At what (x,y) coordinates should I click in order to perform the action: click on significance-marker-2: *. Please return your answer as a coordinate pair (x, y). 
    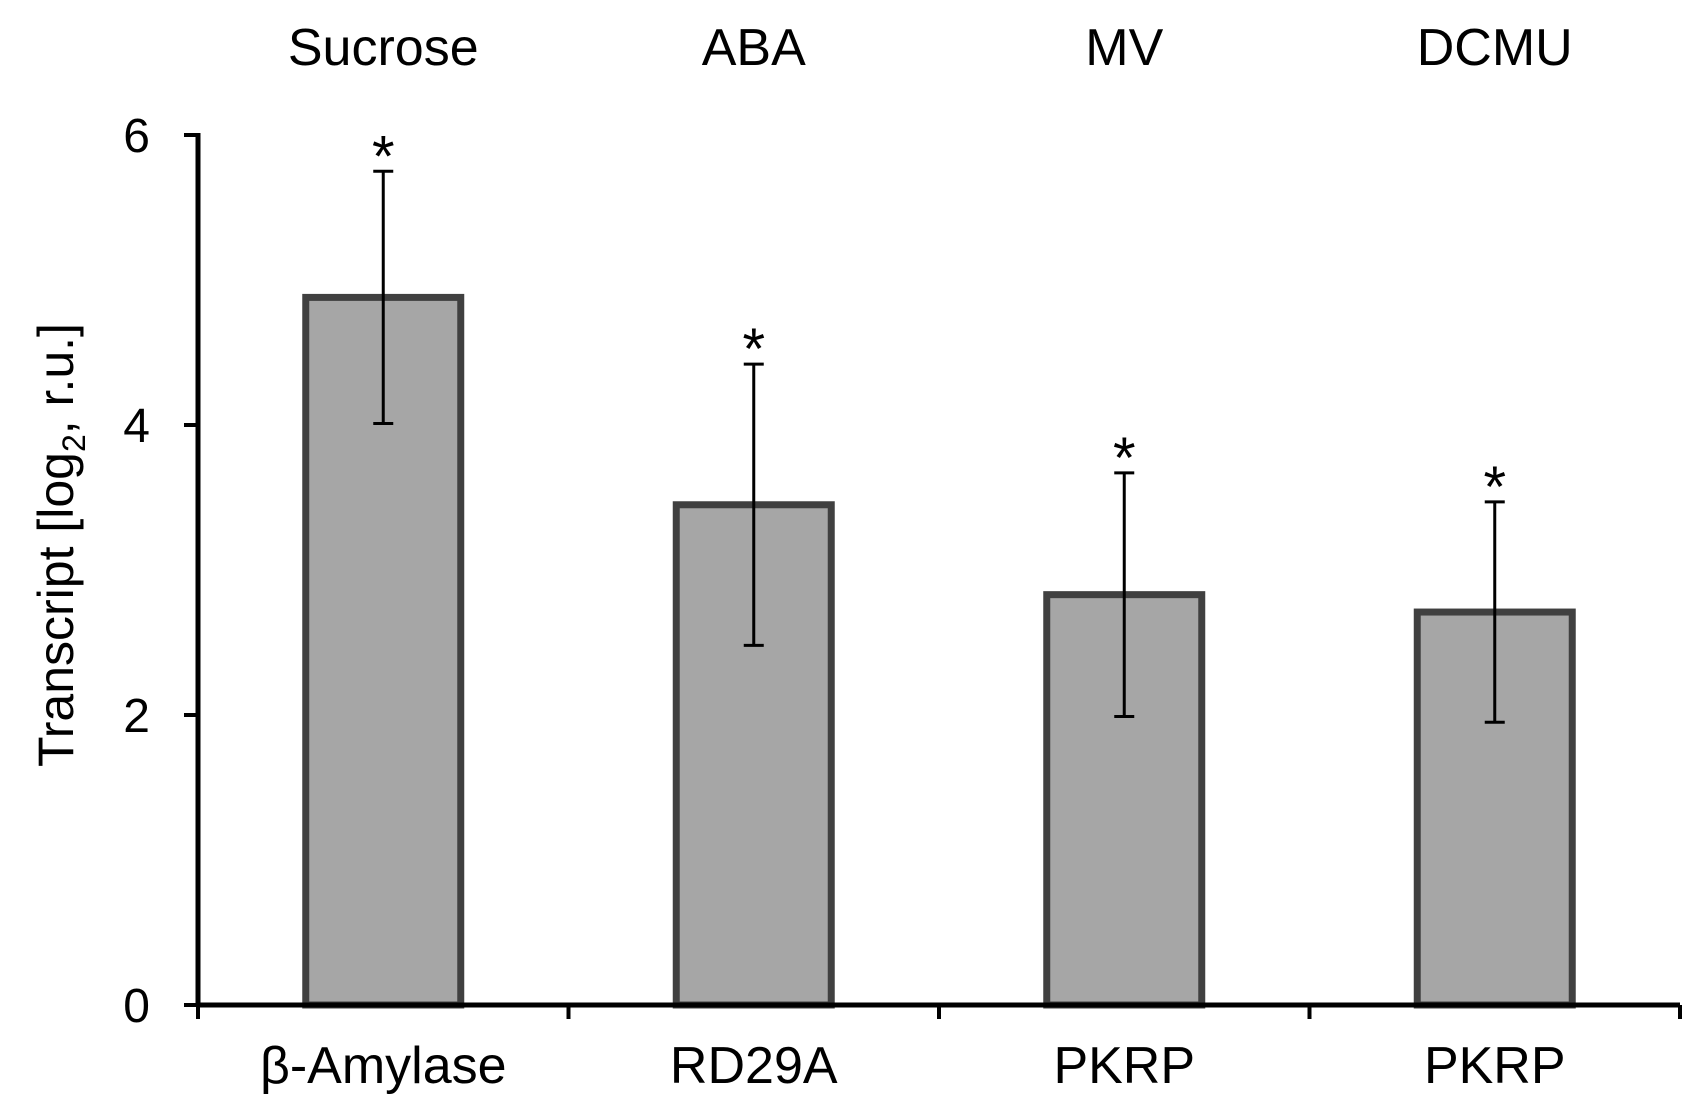
    Looking at the image, I should click on (753, 349).